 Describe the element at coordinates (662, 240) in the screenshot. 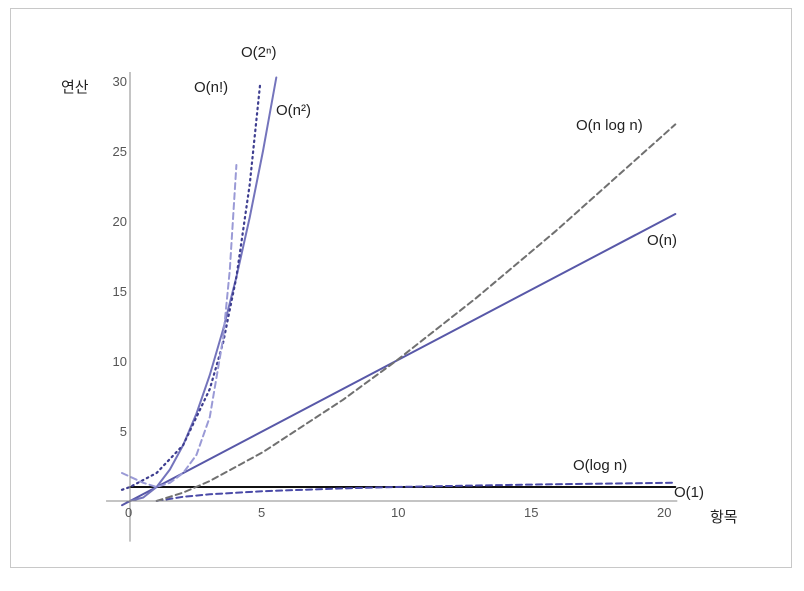

I see `curve-label-2: O(n)` at that location.